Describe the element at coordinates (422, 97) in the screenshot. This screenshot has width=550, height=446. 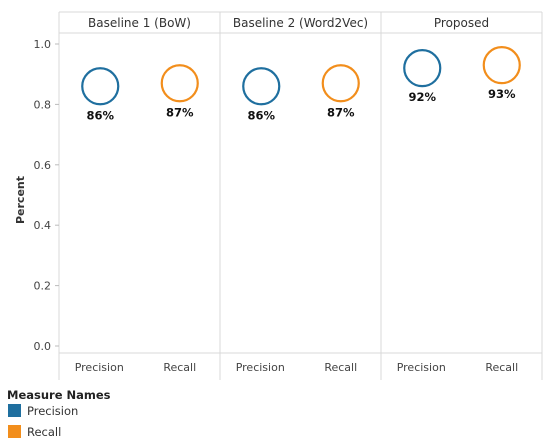
I see `data-label: 92%` at that location.